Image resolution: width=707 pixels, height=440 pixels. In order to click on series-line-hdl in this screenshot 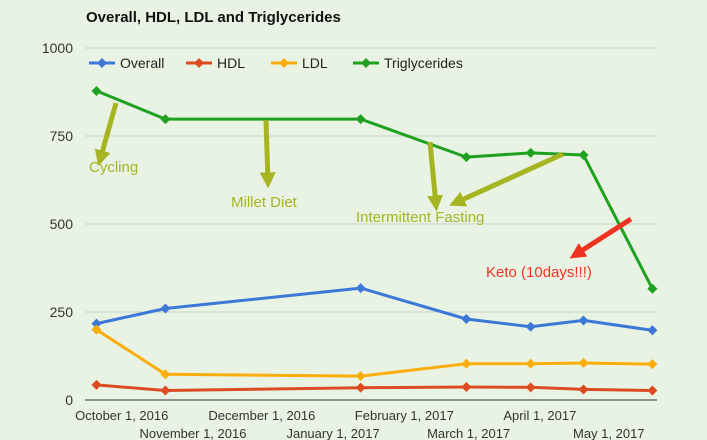, I will do `click(374, 387)`.